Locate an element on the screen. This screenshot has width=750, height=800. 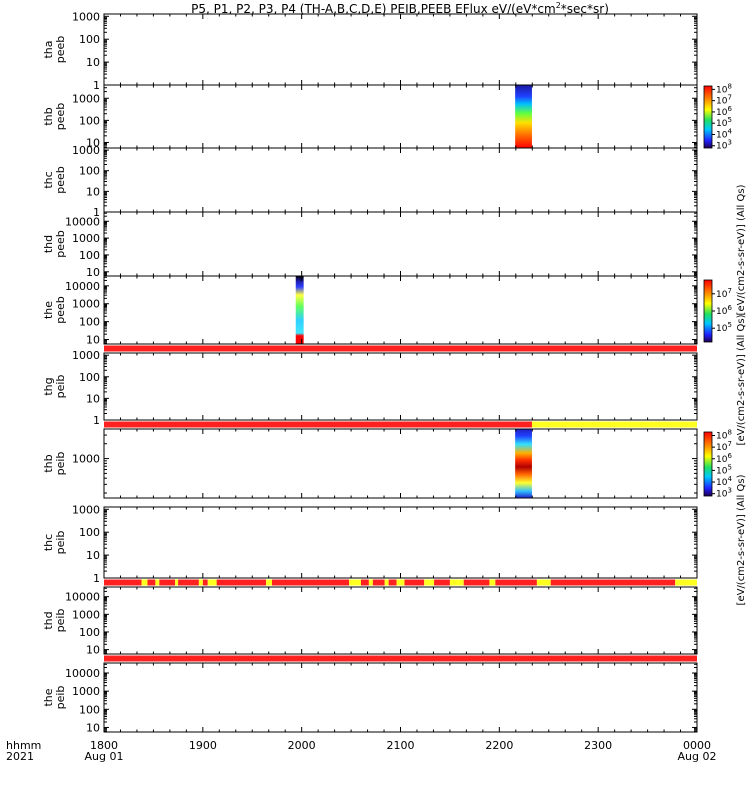
x-date-label: Aug 02 is located at coordinates (697, 756).